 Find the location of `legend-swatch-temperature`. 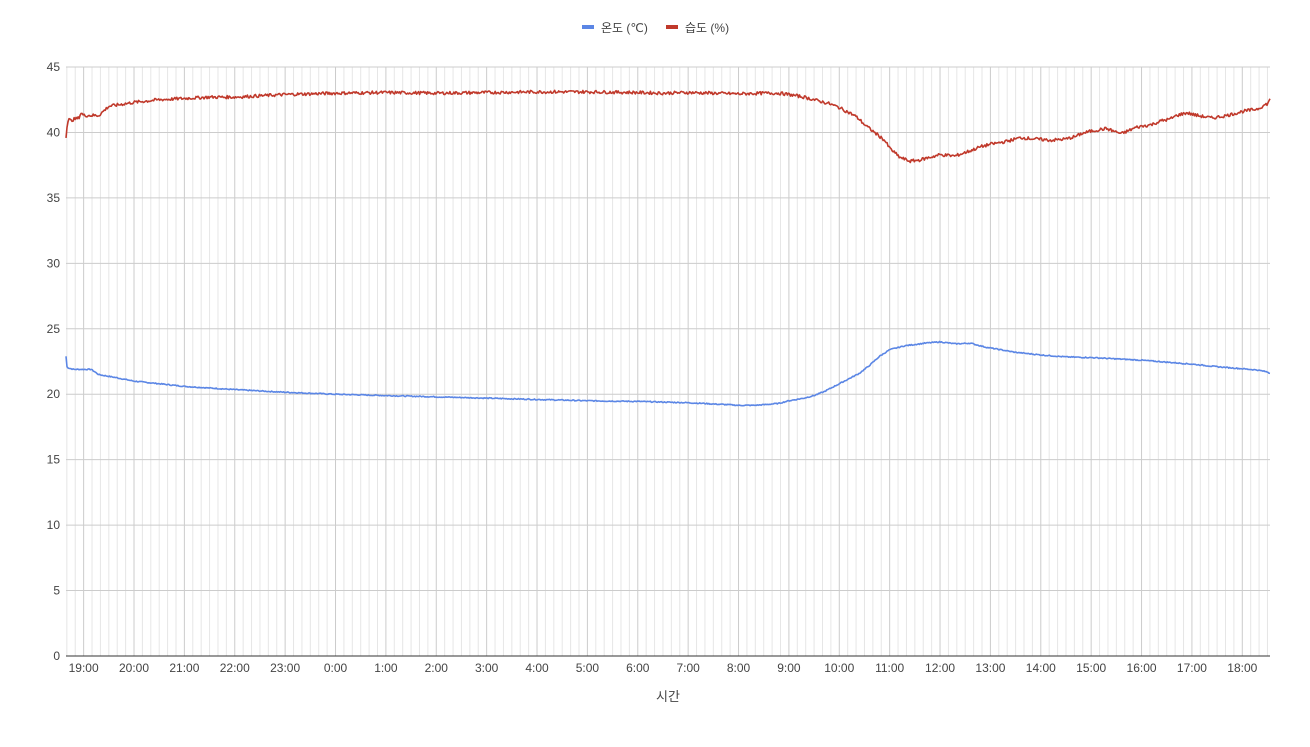

legend-swatch-temperature is located at coordinates (588, 27).